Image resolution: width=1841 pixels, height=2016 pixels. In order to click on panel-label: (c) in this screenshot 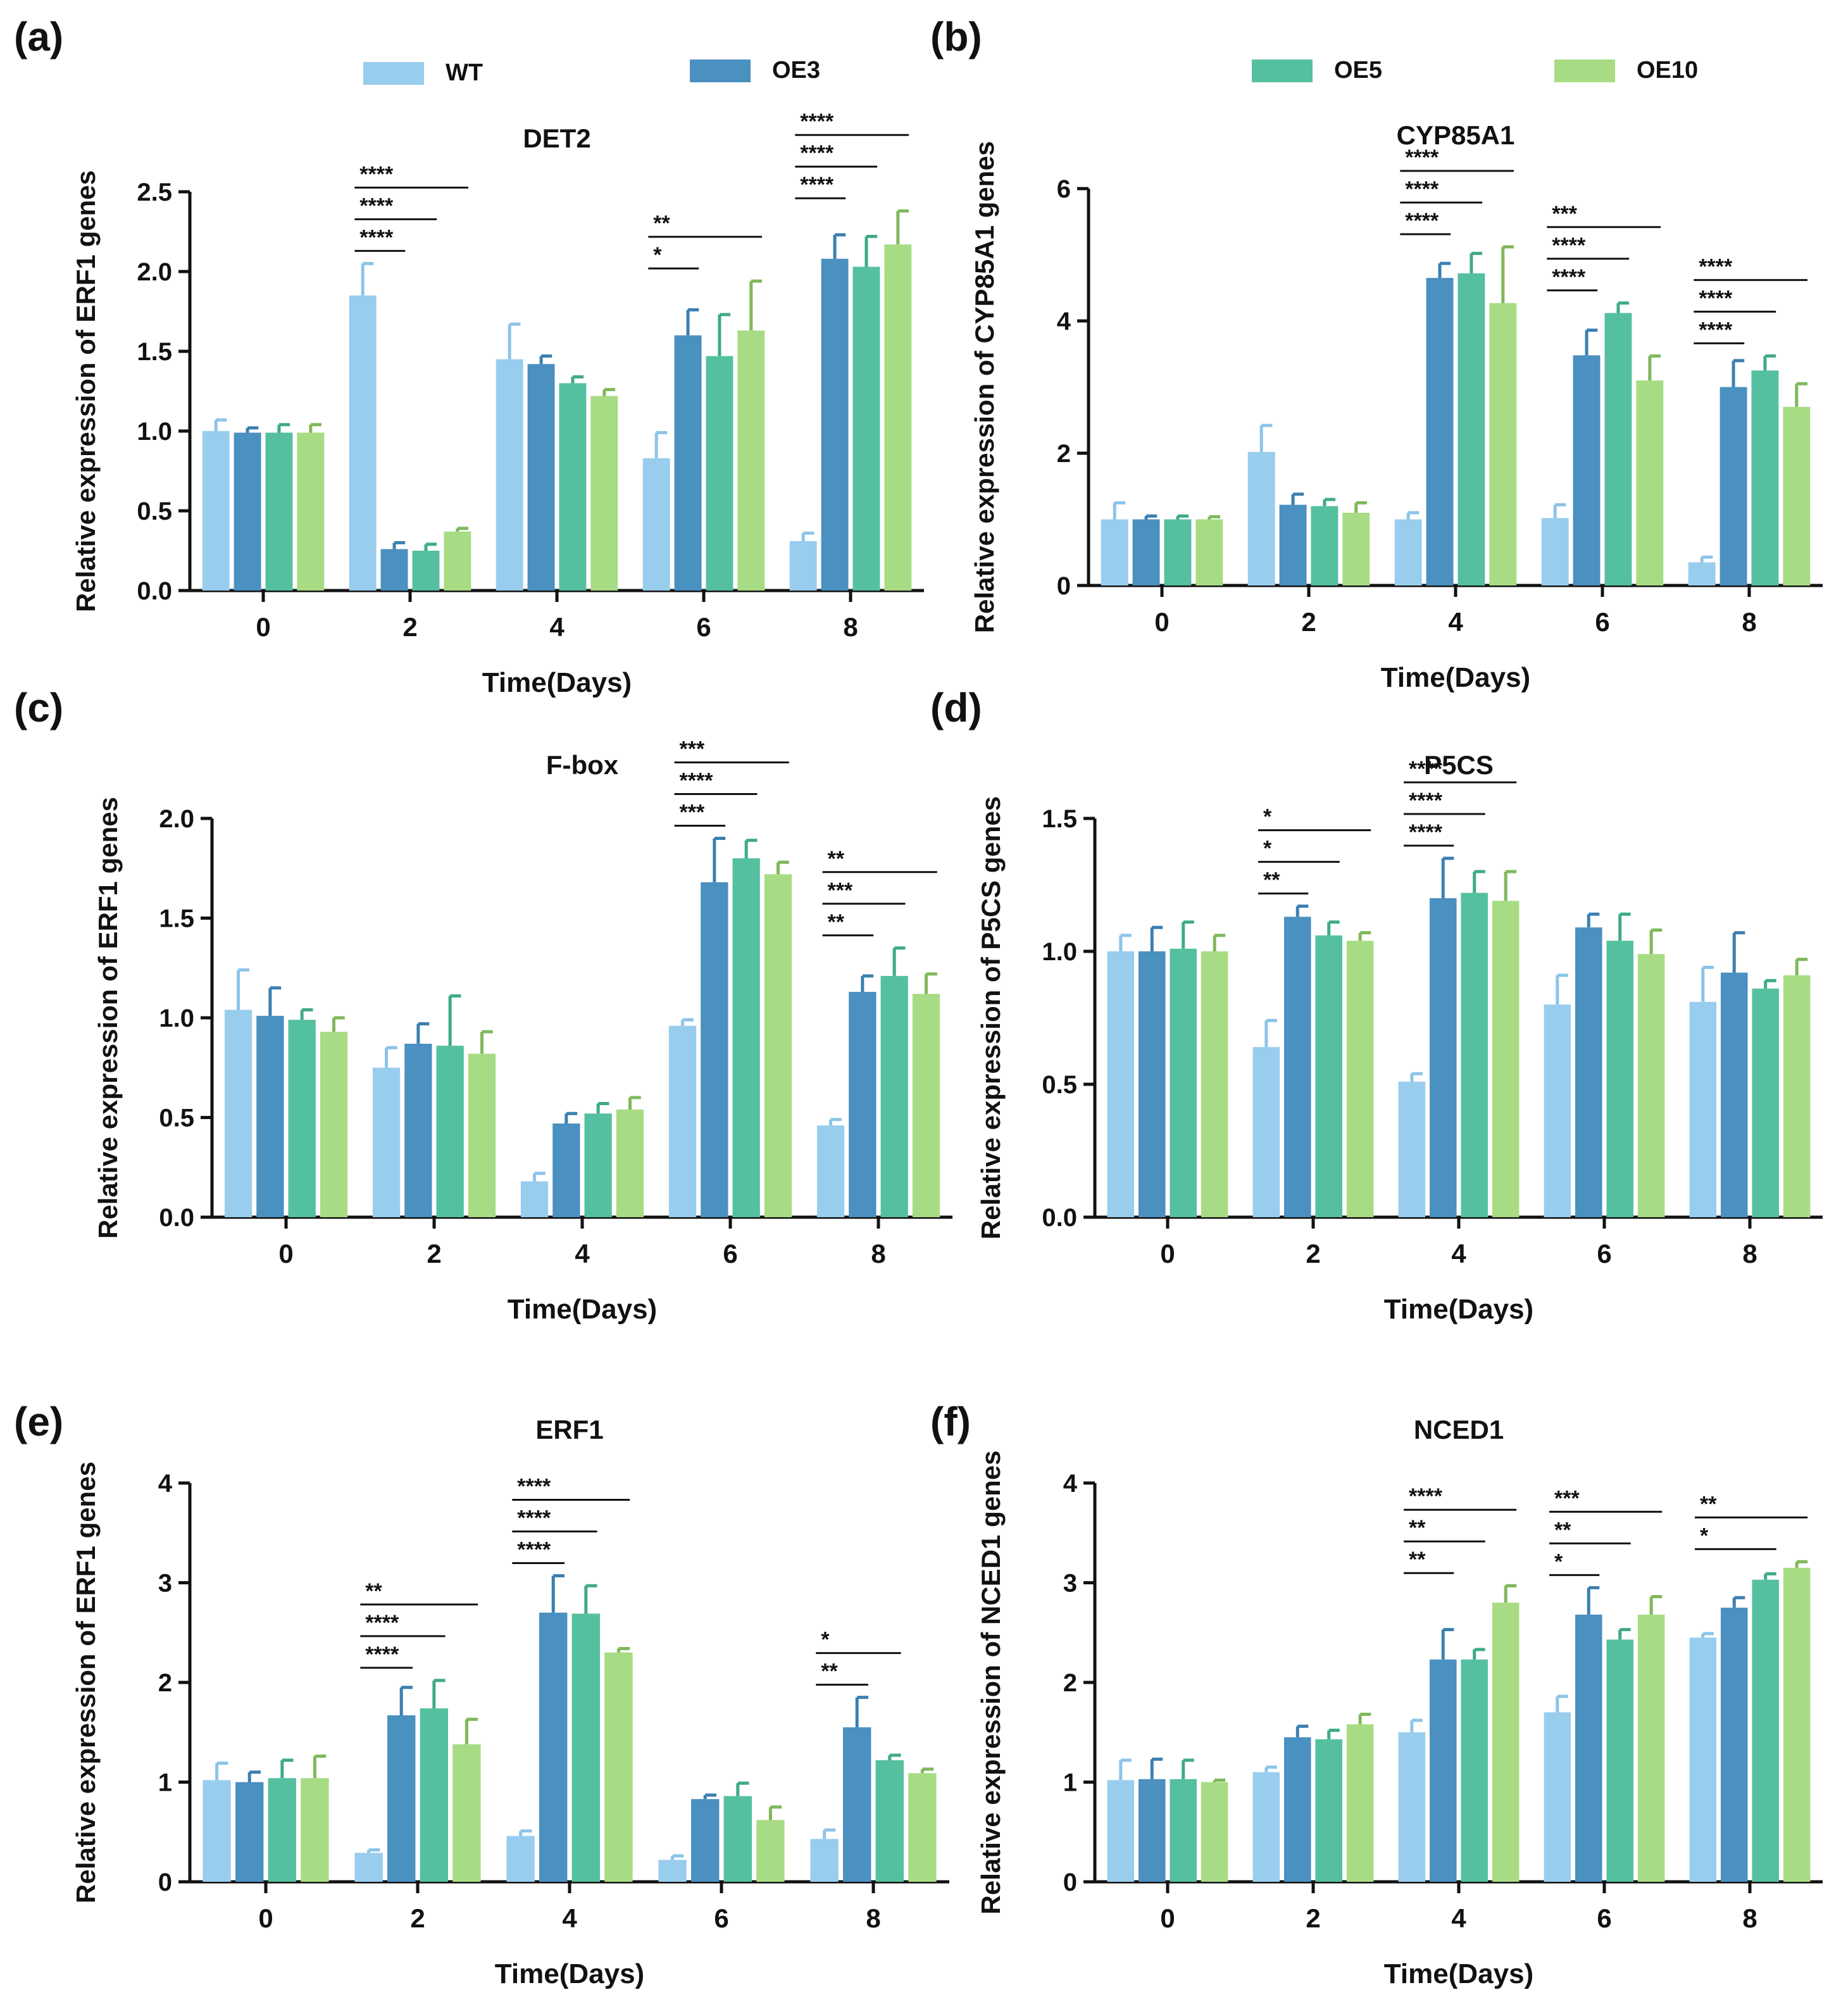, I will do `click(38, 707)`.